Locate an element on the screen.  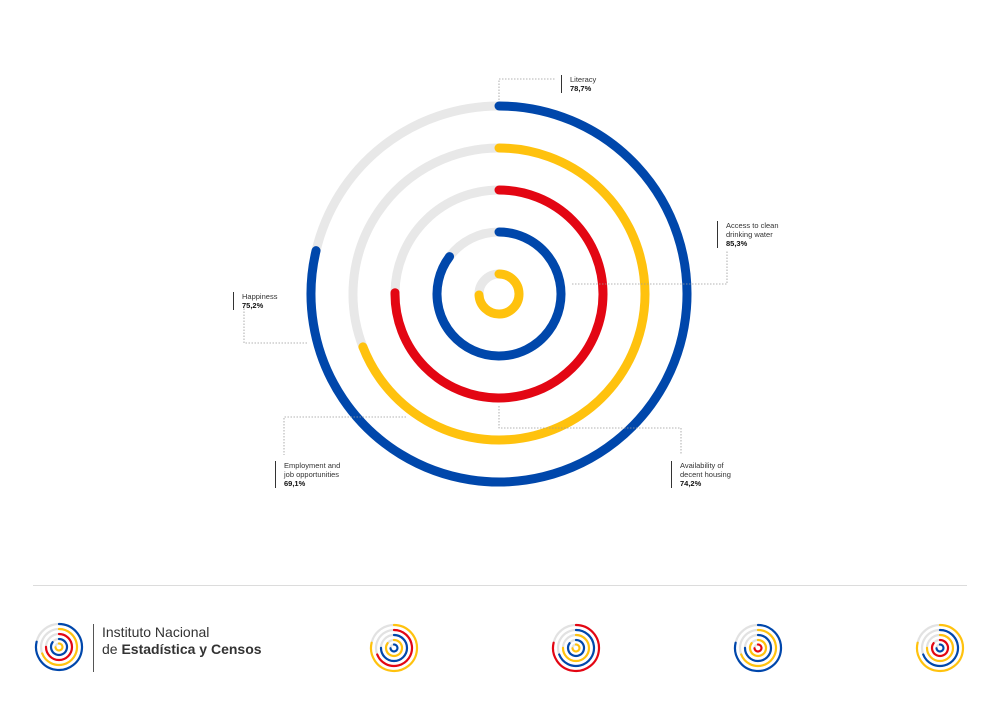
arc-availability-of-decent-housing is located at coordinates (499, 294).